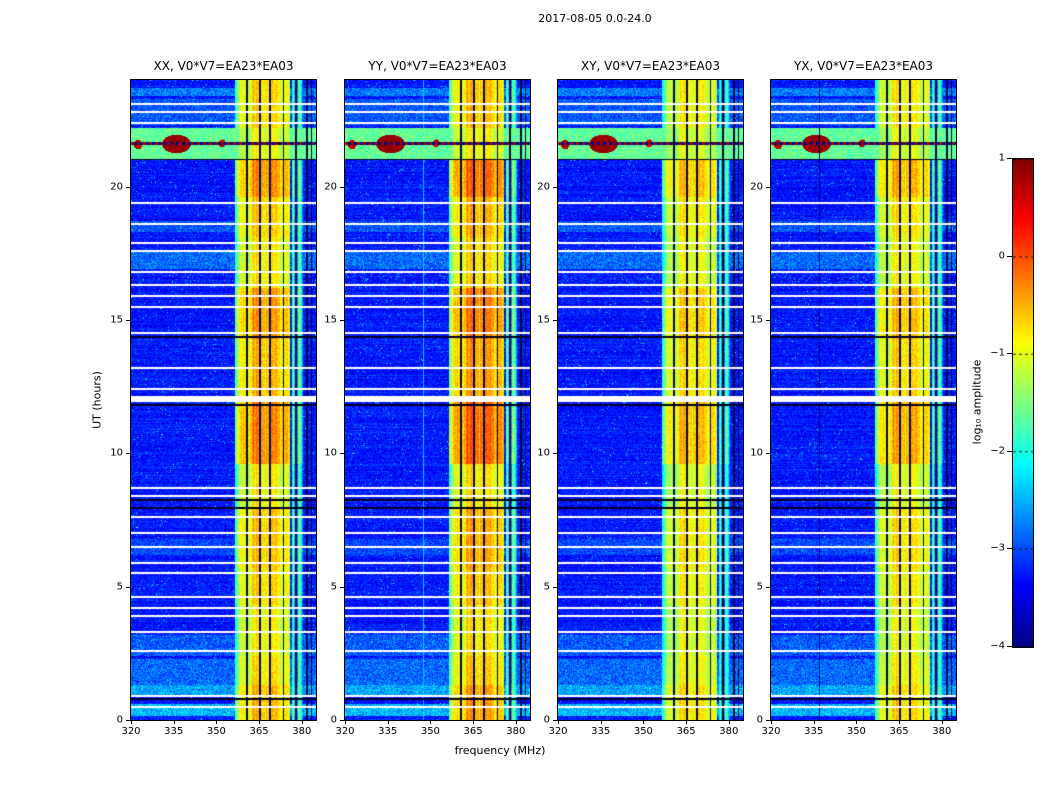 The image size is (1050, 800). What do you see at coordinates (500, 750) in the screenshot?
I see `x-axis-label: frequency (MHz)` at bounding box center [500, 750].